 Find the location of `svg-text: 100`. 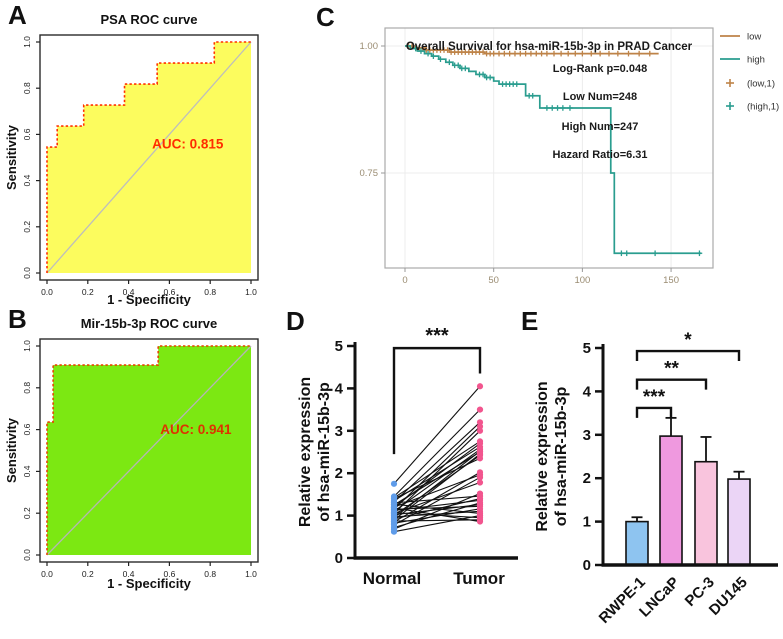

svg-text: 100 is located at coordinates (582, 280).